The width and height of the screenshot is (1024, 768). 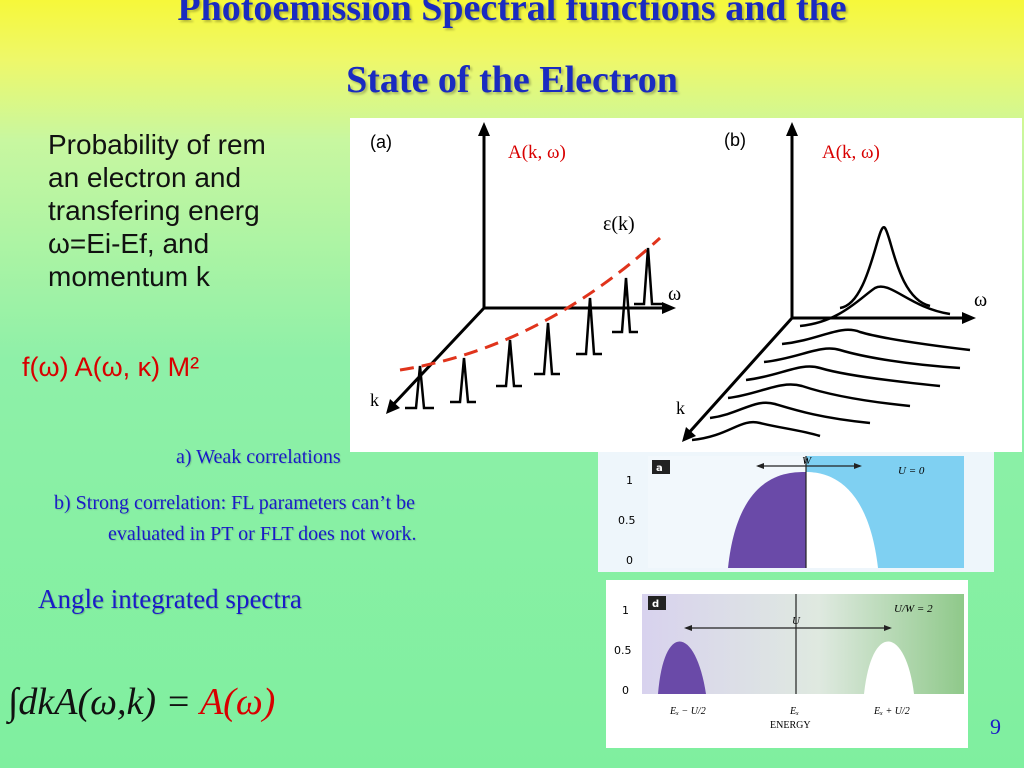 What do you see at coordinates (687, 711) in the screenshot?
I see `x-tick-left: Eₓ − U/2` at bounding box center [687, 711].